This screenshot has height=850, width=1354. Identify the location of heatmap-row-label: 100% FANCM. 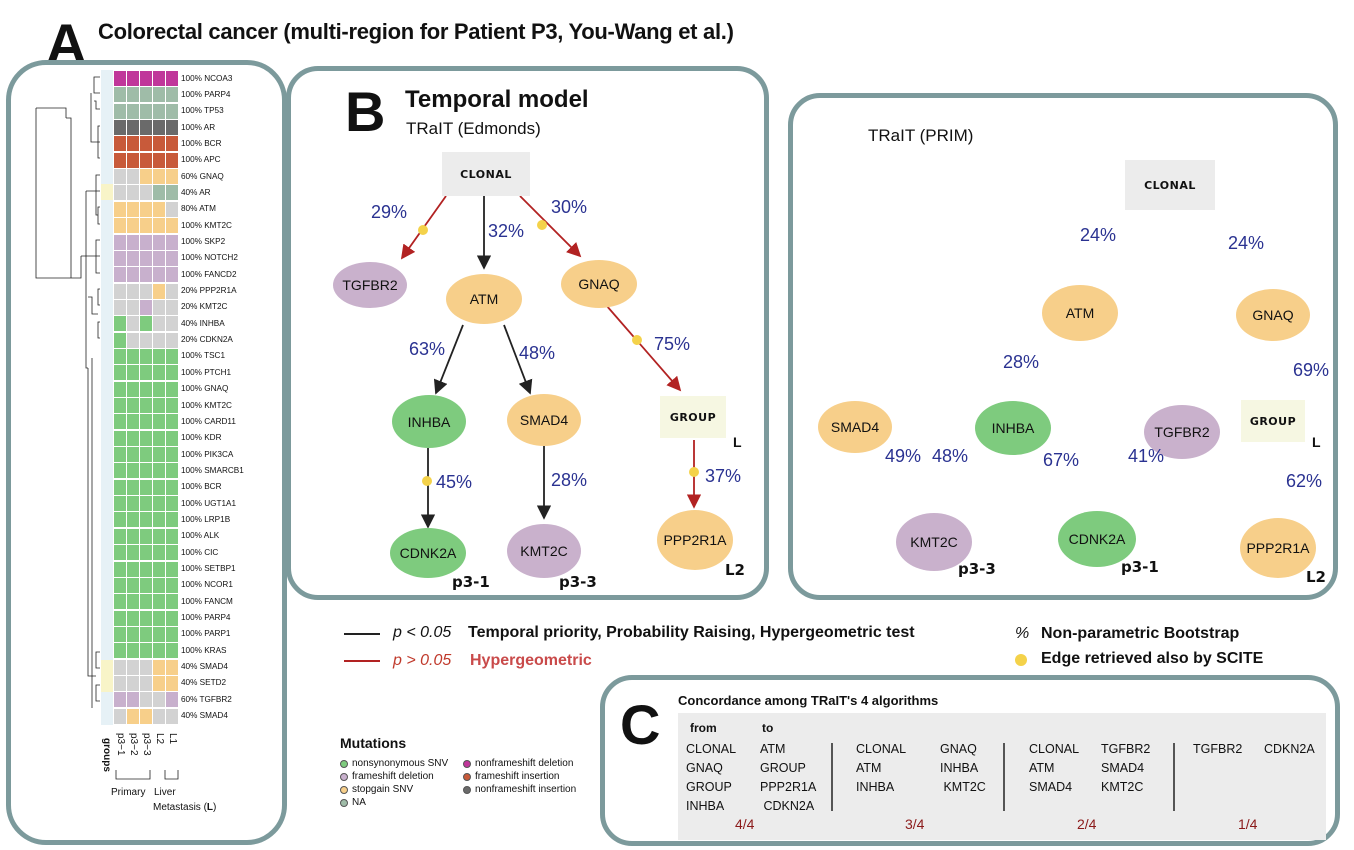
(207, 601).